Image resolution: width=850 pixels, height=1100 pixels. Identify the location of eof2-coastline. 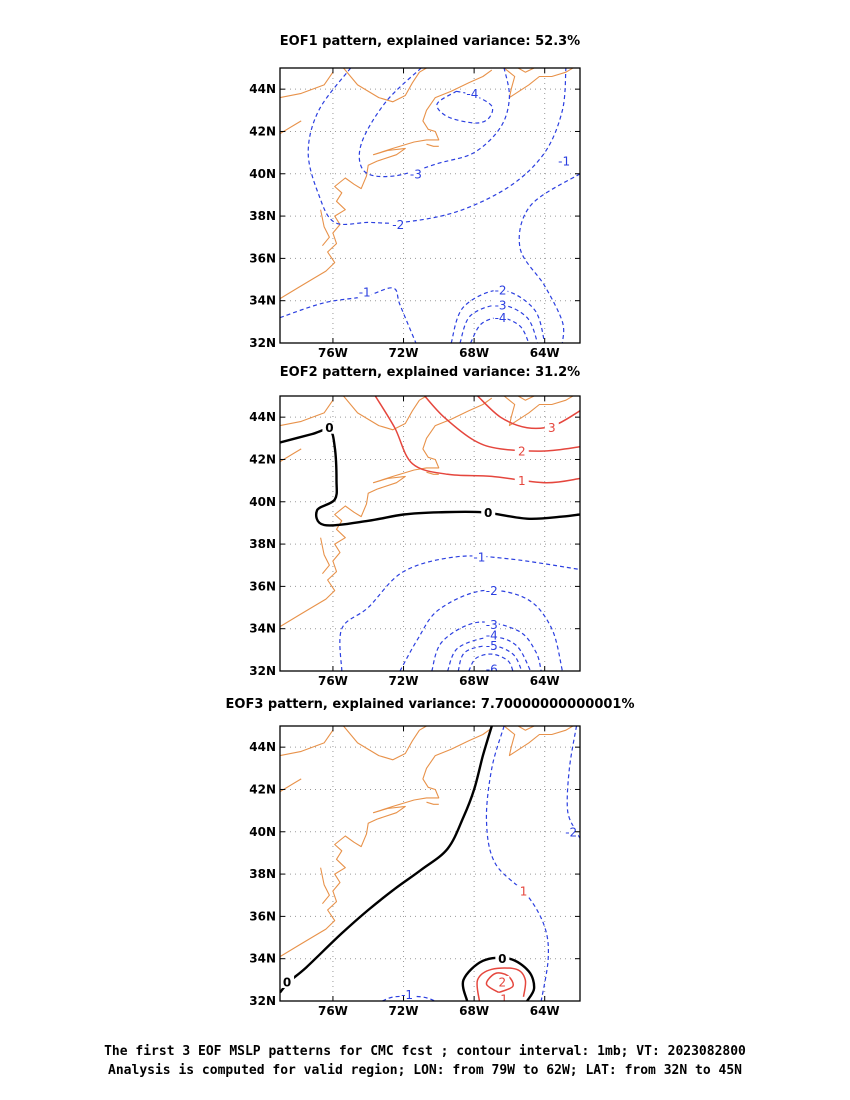
(427, 512).